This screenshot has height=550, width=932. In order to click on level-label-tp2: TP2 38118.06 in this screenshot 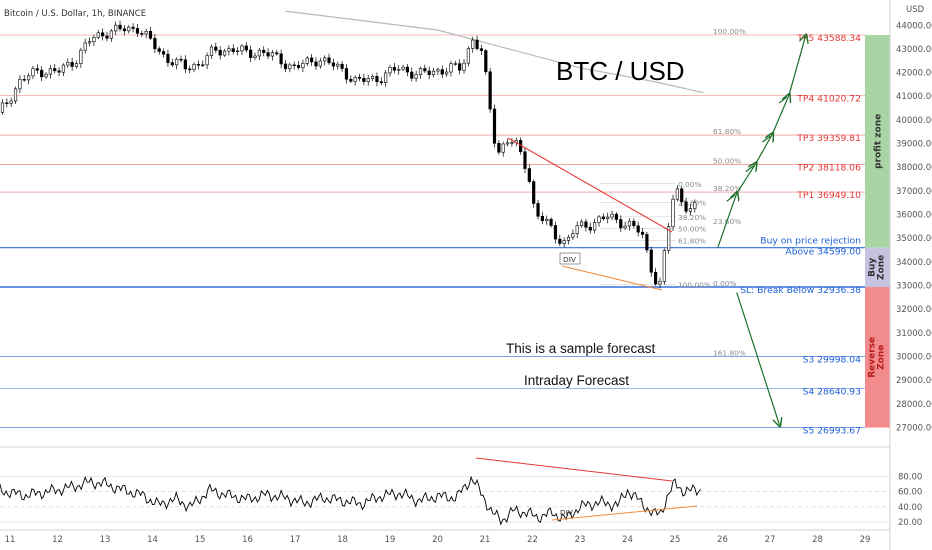, I will do `click(828, 167)`.